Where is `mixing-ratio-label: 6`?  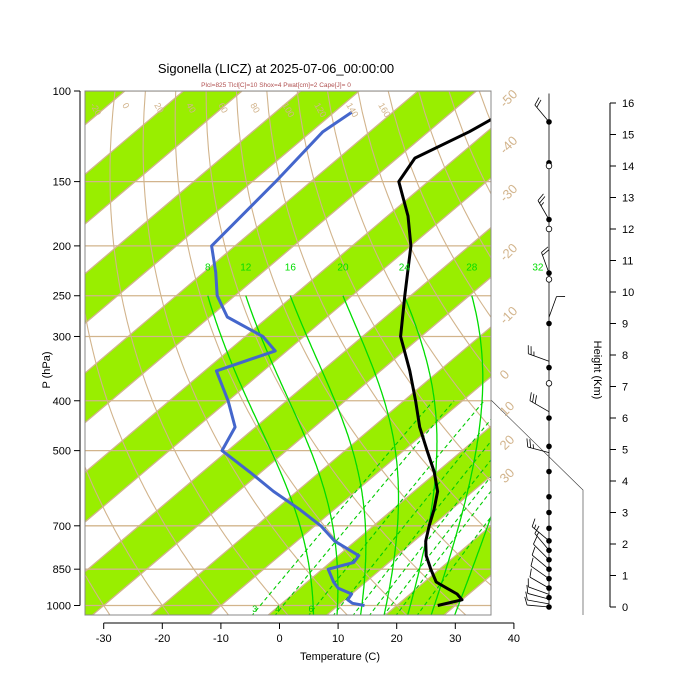 mixing-ratio-label: 6 is located at coordinates (311, 609).